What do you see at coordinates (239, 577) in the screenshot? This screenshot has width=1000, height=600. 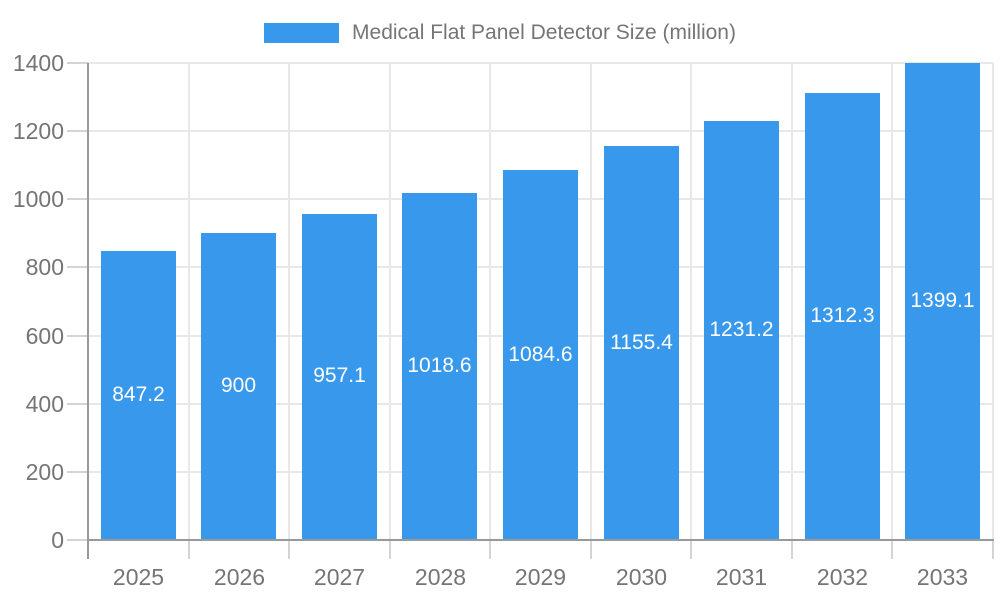 I see `x-axis-tick-label: 2026` at bounding box center [239, 577].